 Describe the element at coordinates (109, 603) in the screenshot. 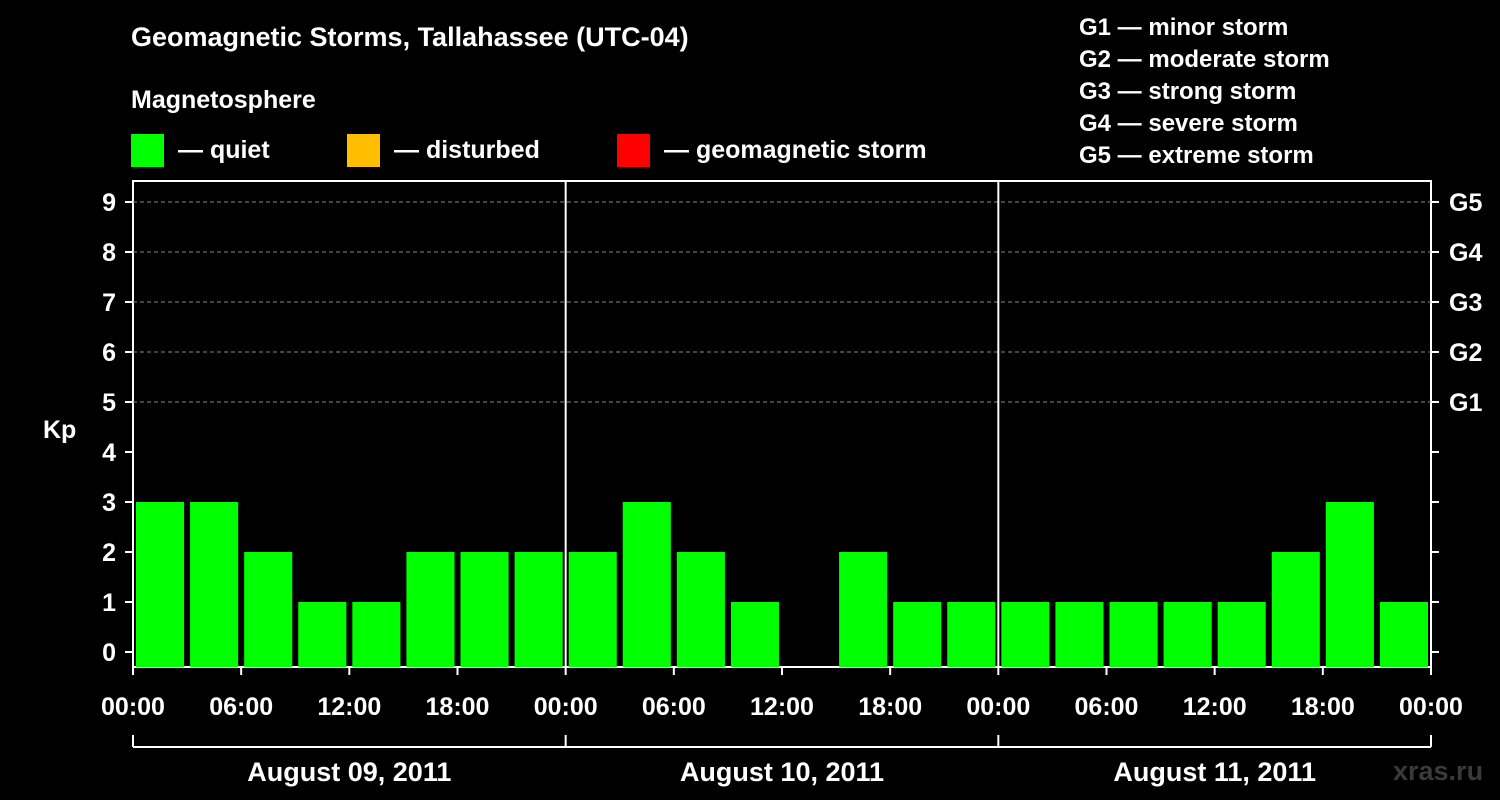

I see `y-tick-label: 1` at that location.